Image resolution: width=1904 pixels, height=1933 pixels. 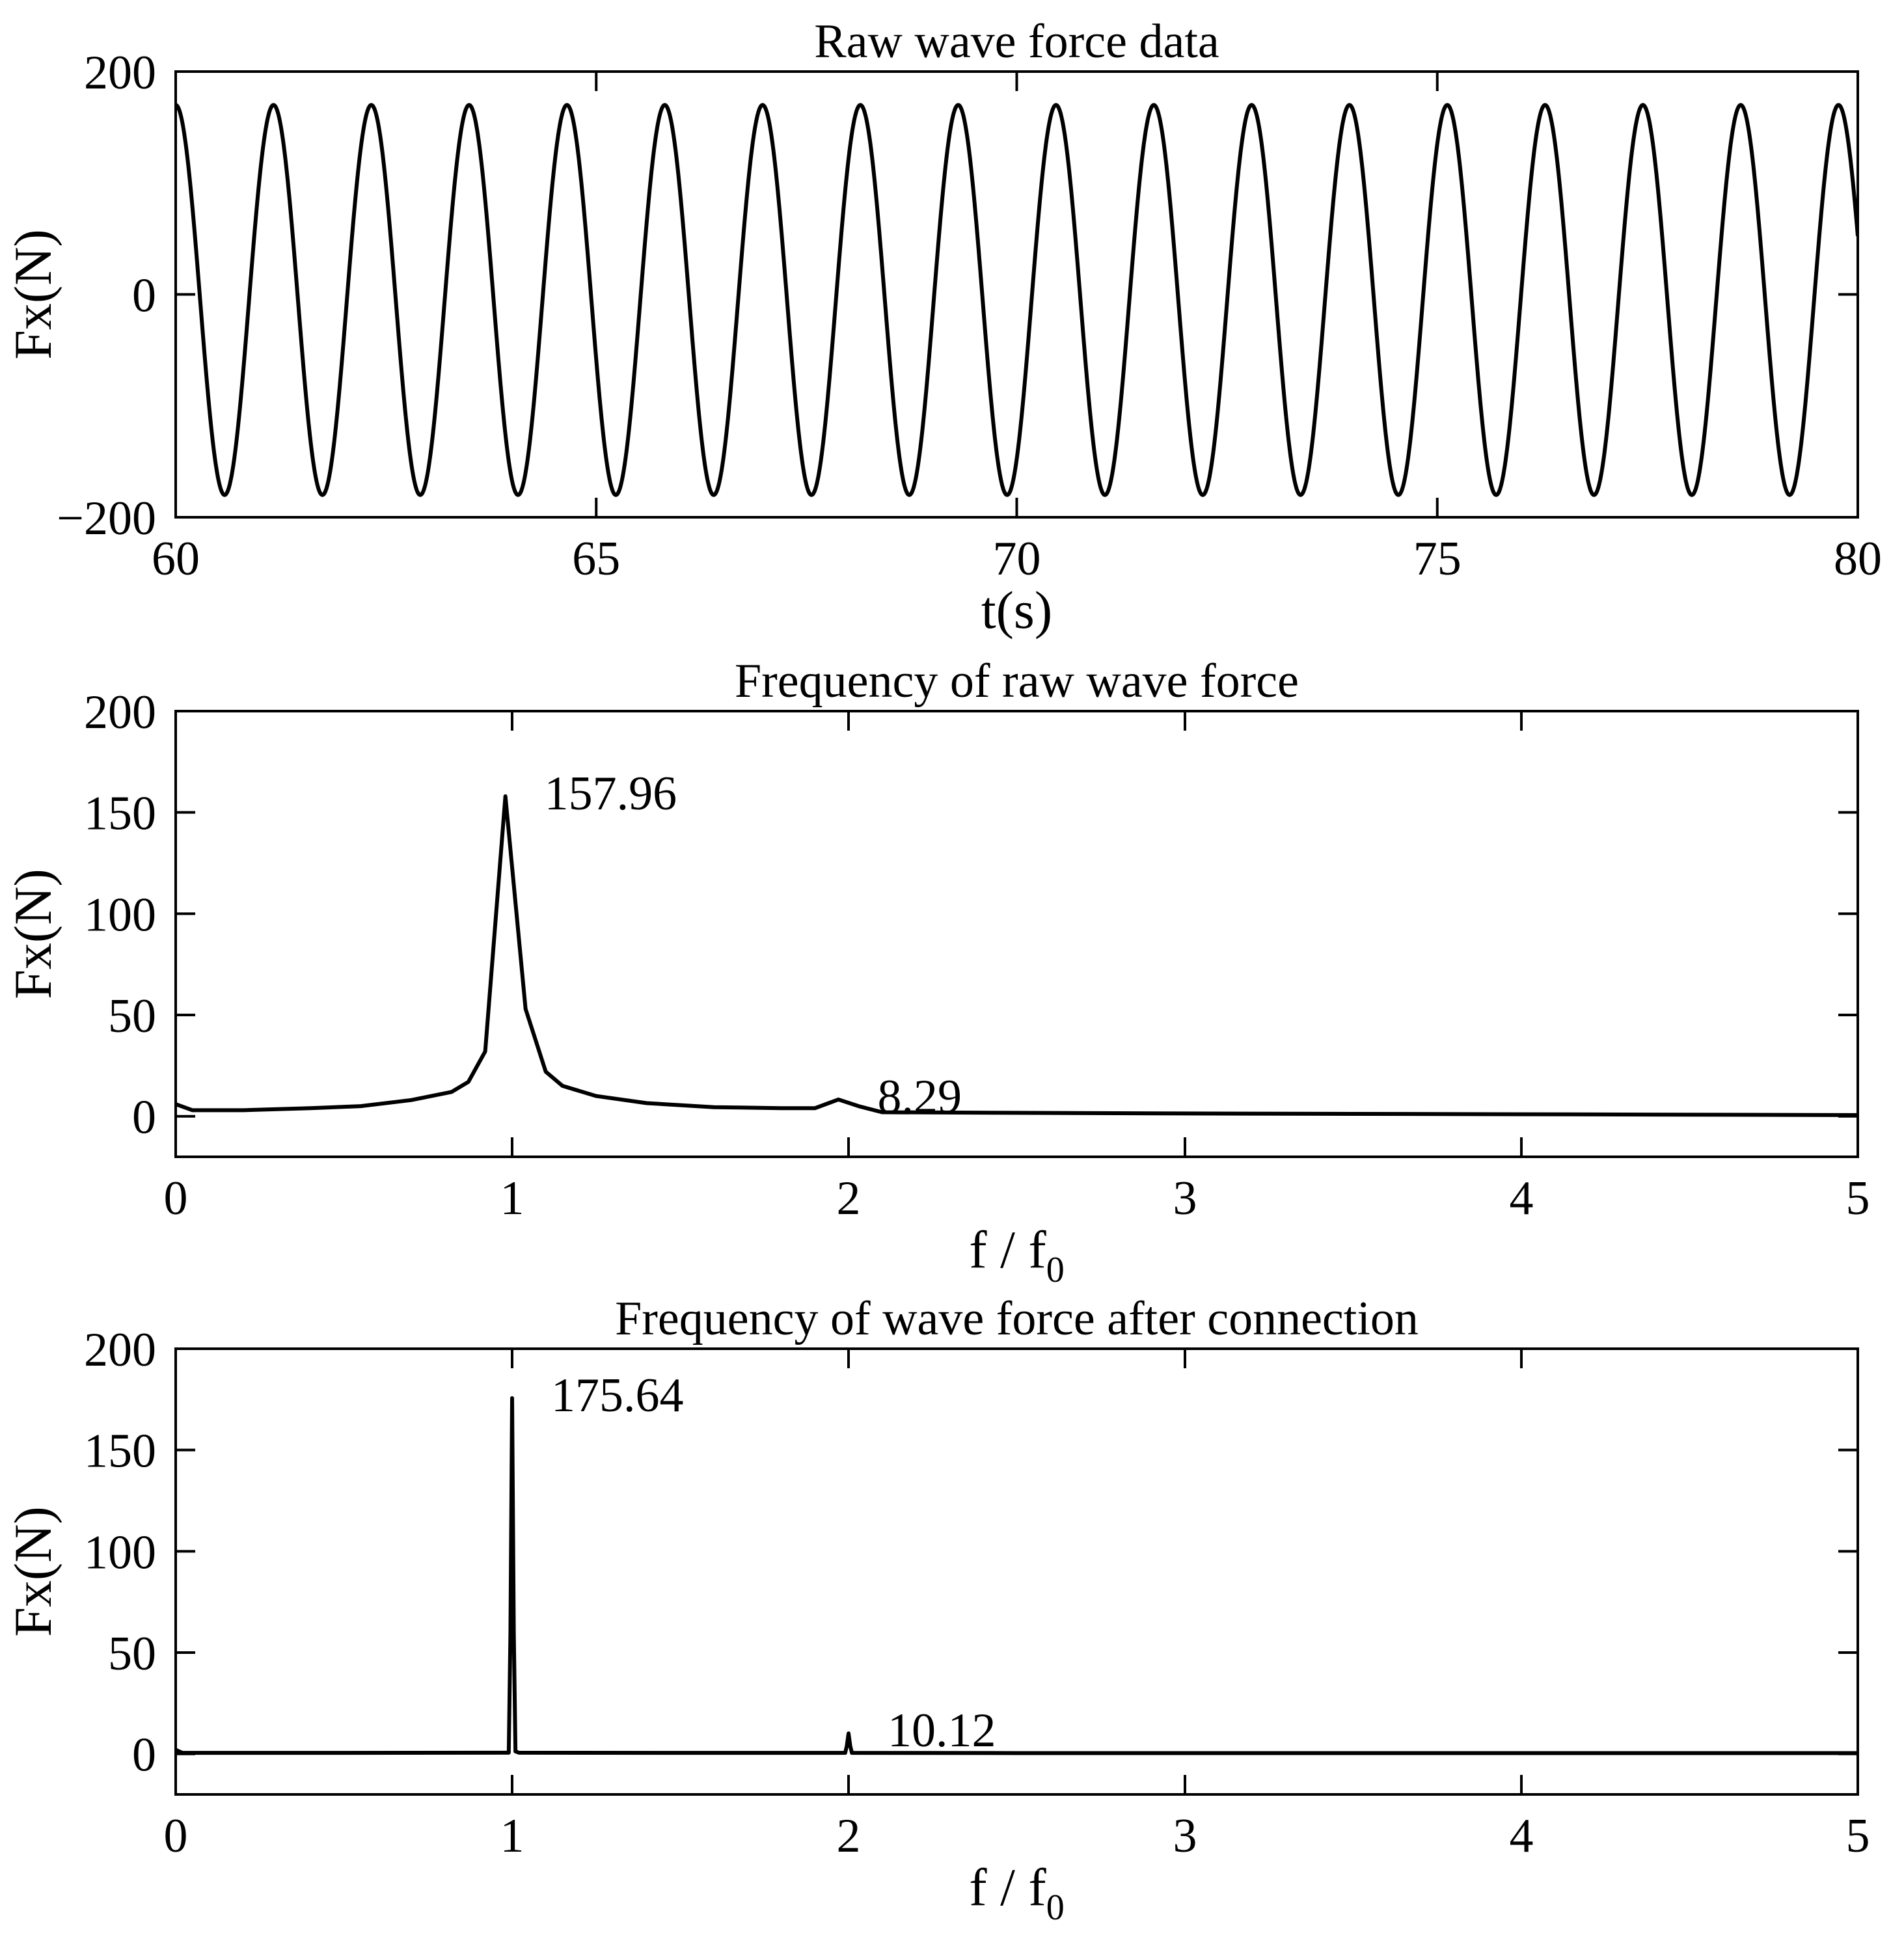 What do you see at coordinates (1017, 956) in the screenshot?
I see `series-line` at bounding box center [1017, 956].